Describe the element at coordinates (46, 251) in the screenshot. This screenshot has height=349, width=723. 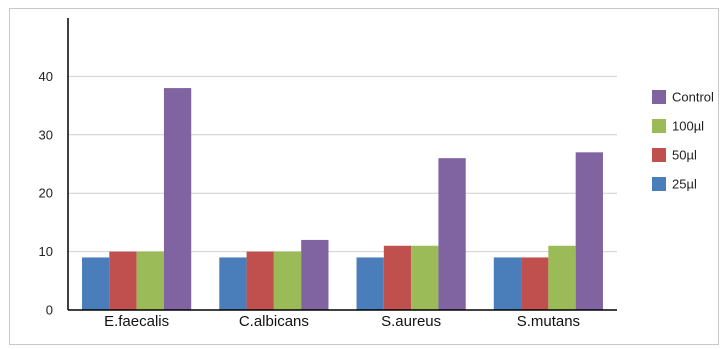
I see `y-tick-label: 10` at that location.